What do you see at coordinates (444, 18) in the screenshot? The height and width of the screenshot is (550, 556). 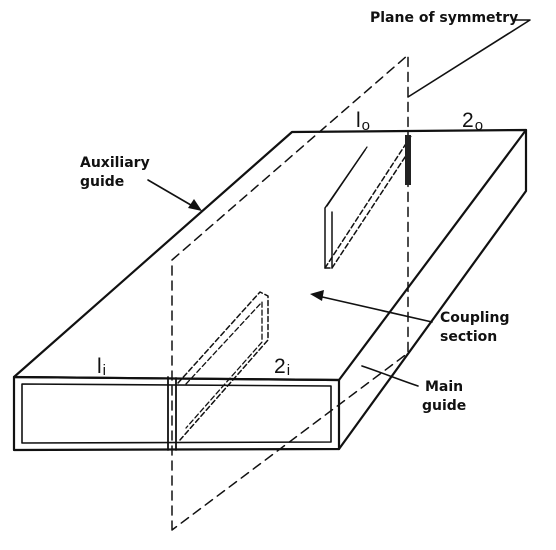 I see `plane-of-symmetry-label: Plane of symmetry` at bounding box center [444, 18].